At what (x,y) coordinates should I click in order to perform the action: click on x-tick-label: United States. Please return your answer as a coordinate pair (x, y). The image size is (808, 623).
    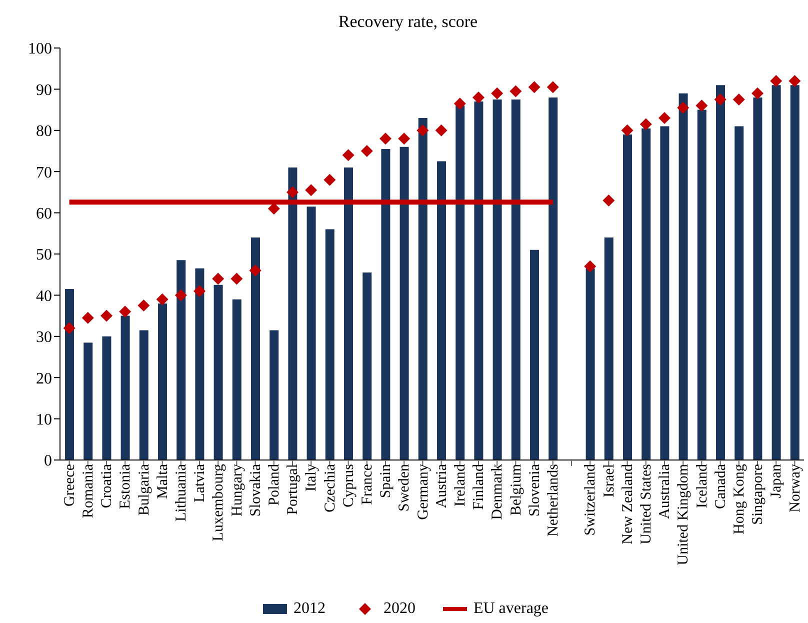
    Looking at the image, I should click on (646, 504).